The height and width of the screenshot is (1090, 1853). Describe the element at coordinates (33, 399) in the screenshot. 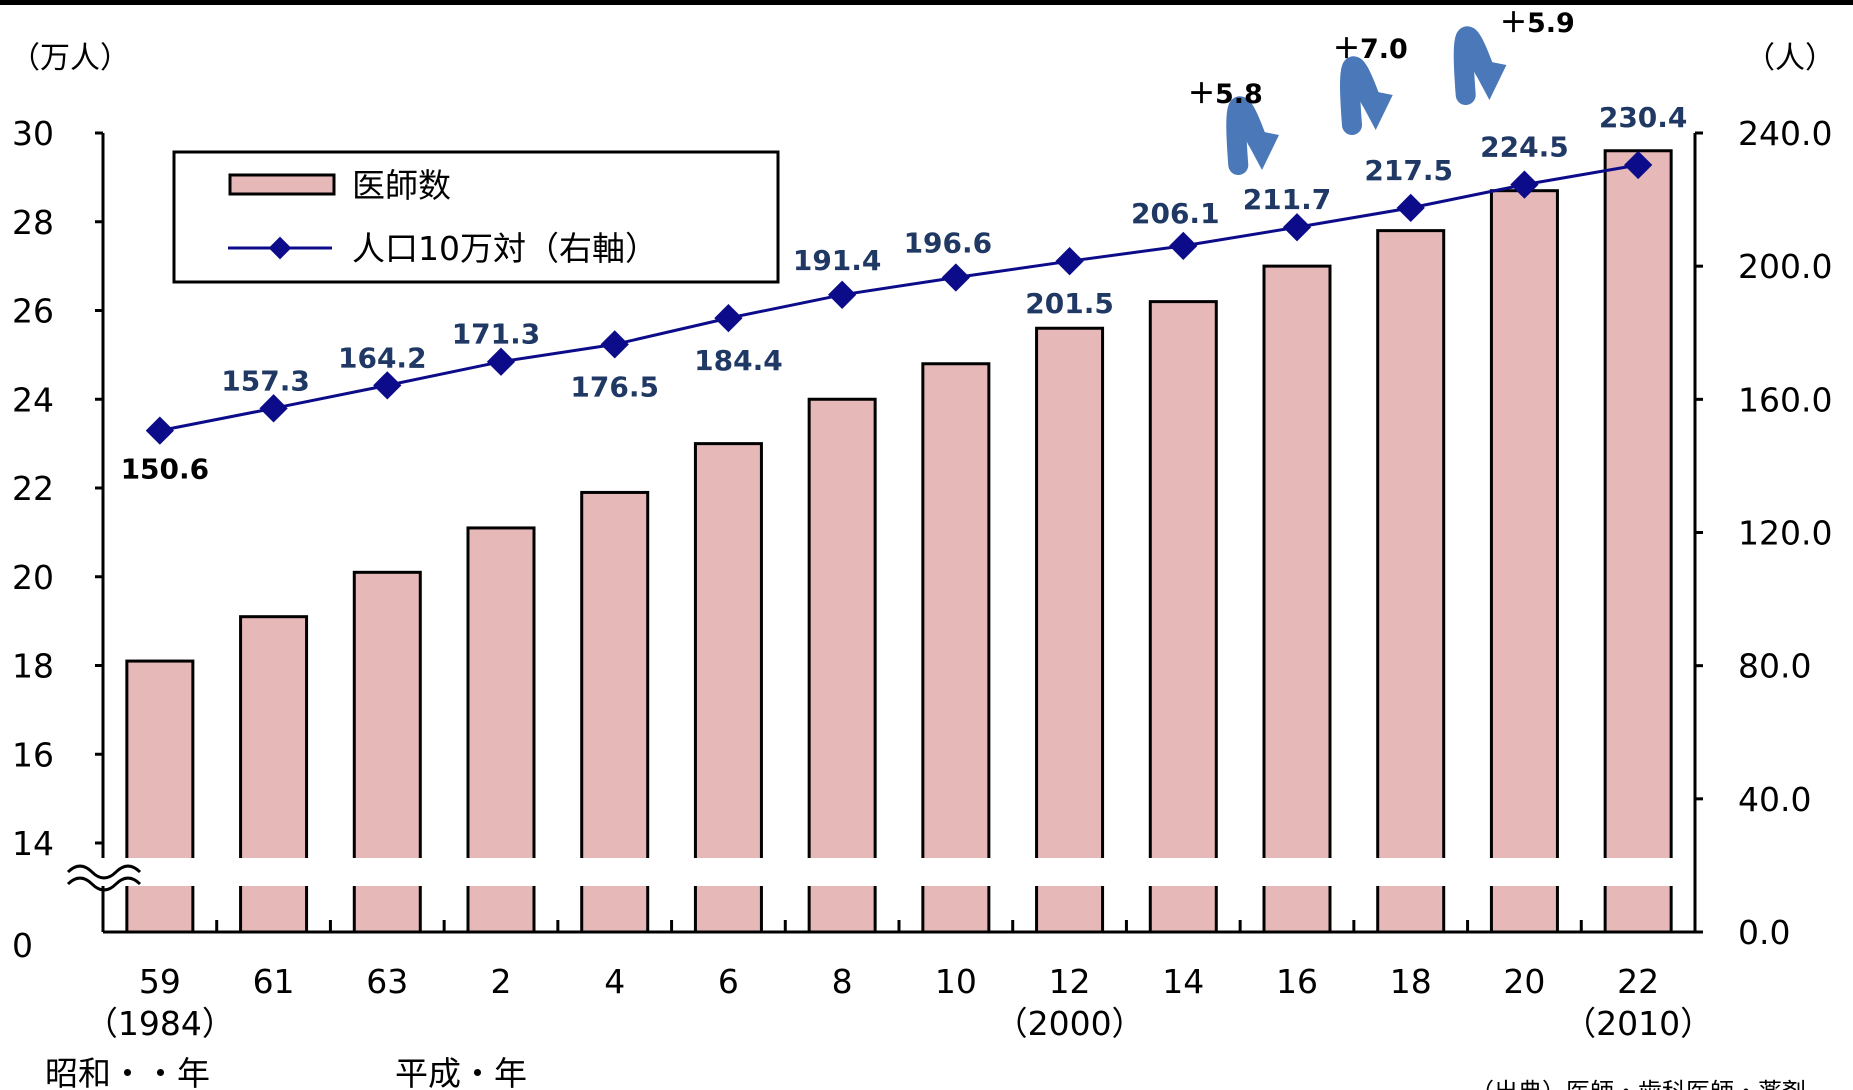

I see `left-tick-label-24: 24` at that location.